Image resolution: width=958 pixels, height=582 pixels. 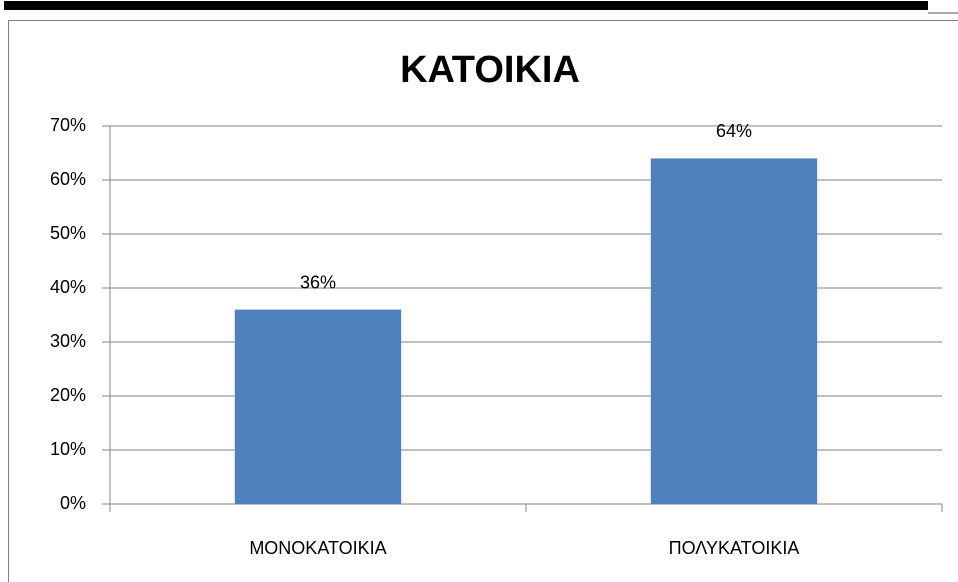 What do you see at coordinates (317, 548) in the screenshot?
I see `x-tick-label: ΜΟΝΟΚΑΤΟΙΚΙΑ` at bounding box center [317, 548].